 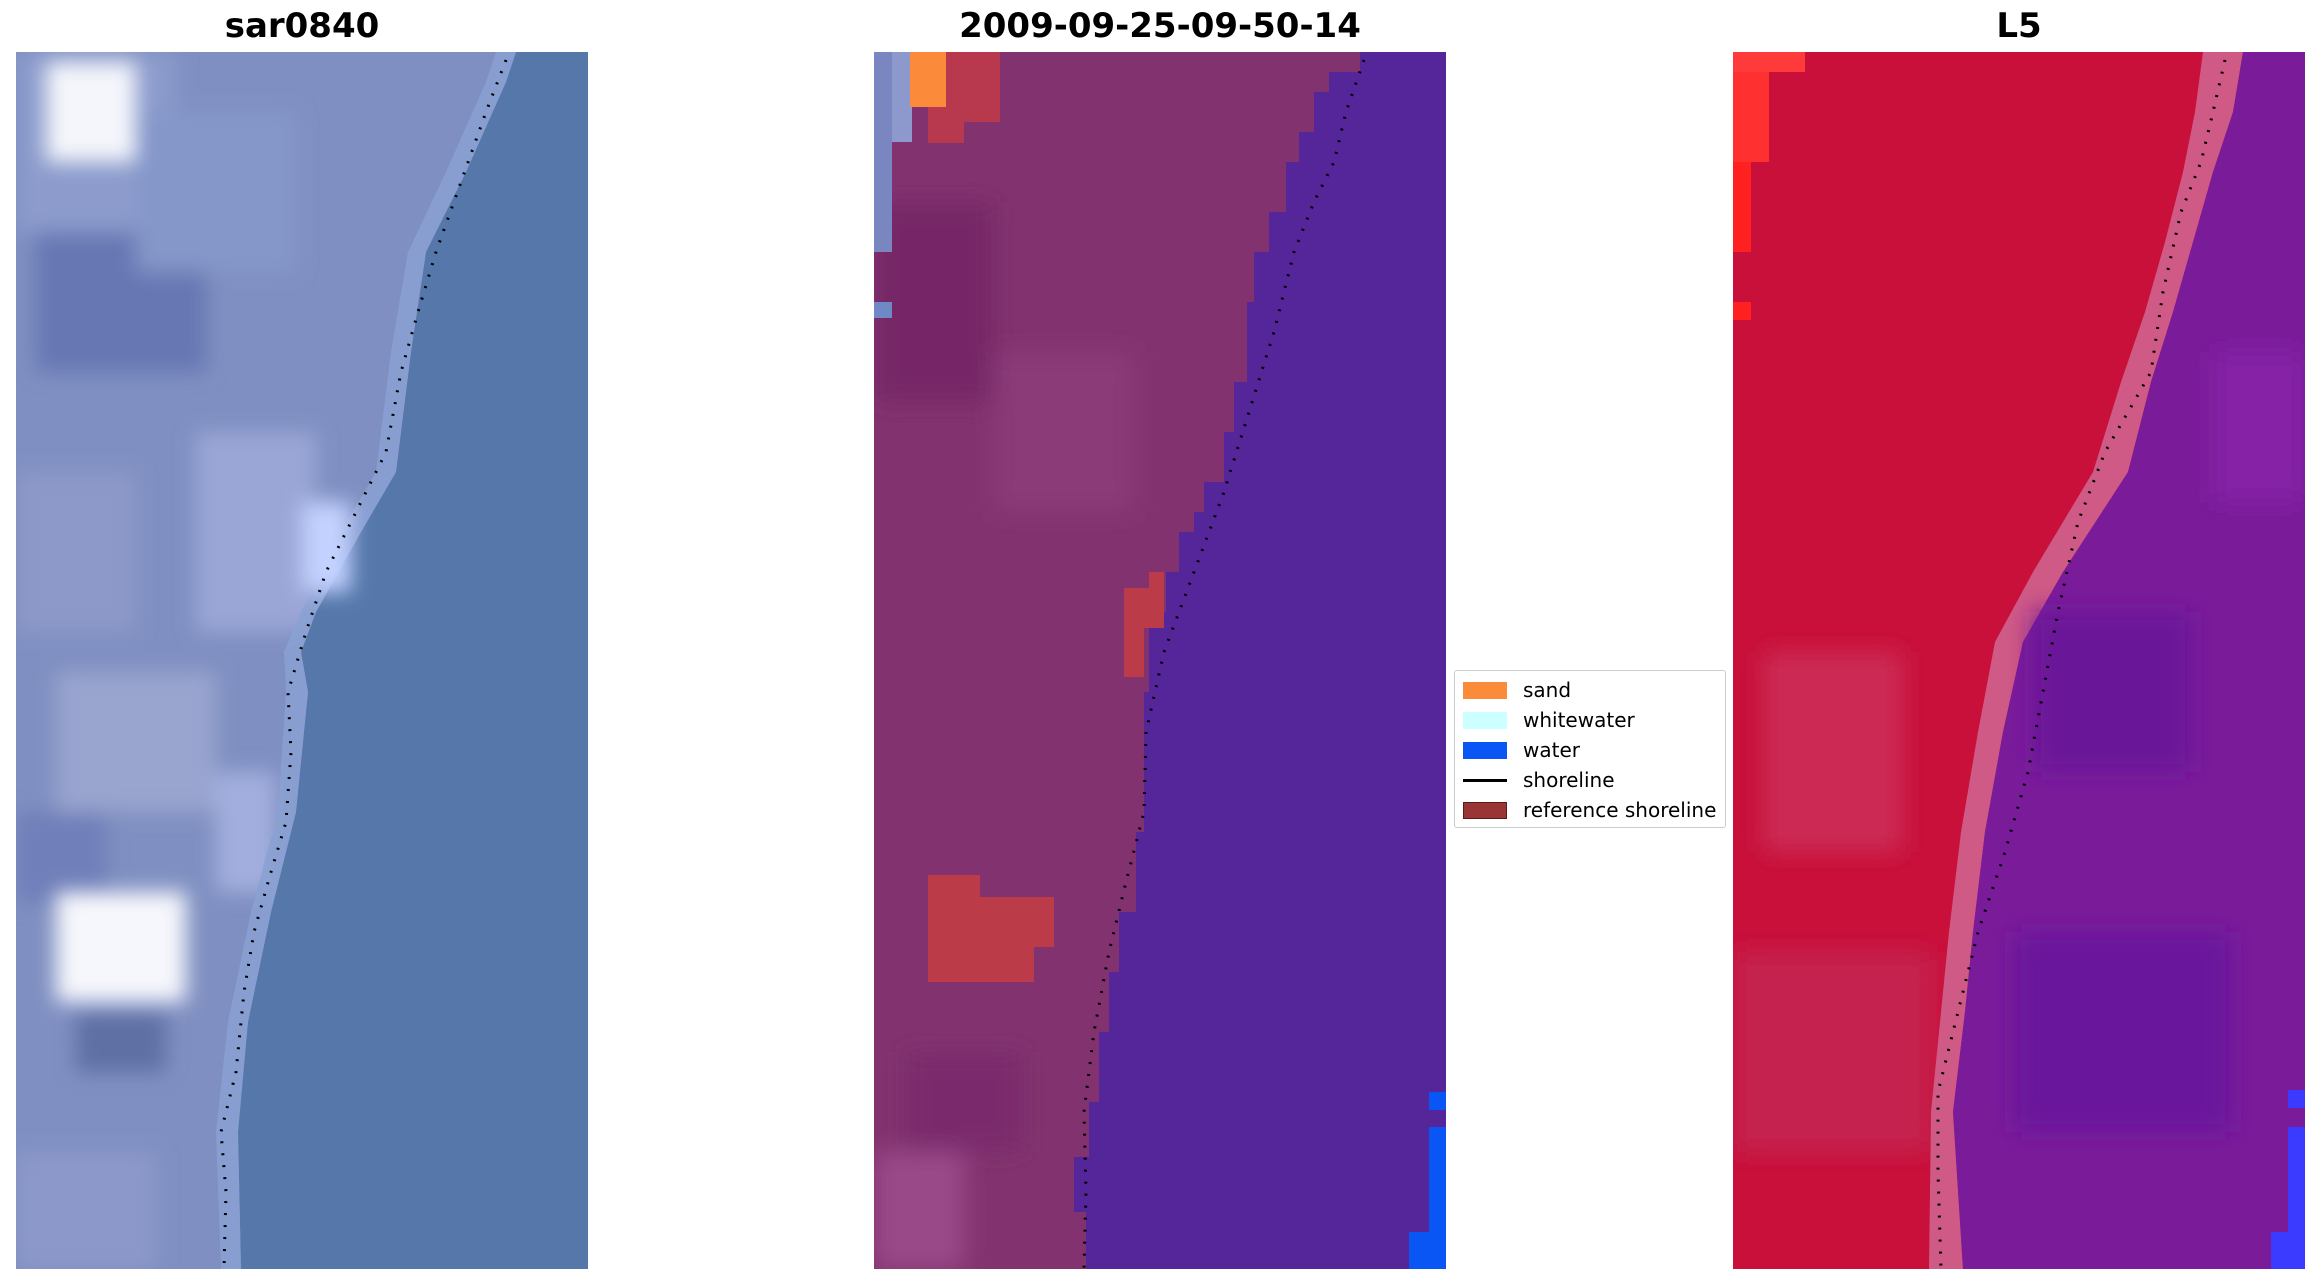 I want to click on sand-swatch, so click(x=1485, y=690).